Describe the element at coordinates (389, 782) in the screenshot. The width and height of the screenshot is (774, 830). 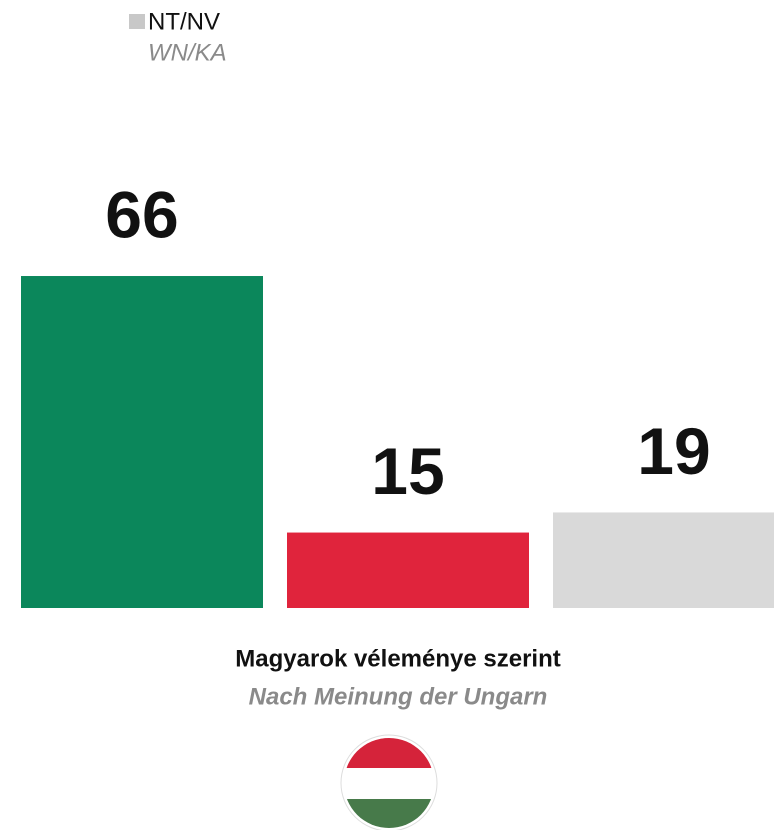
I see `flag-icon` at that location.